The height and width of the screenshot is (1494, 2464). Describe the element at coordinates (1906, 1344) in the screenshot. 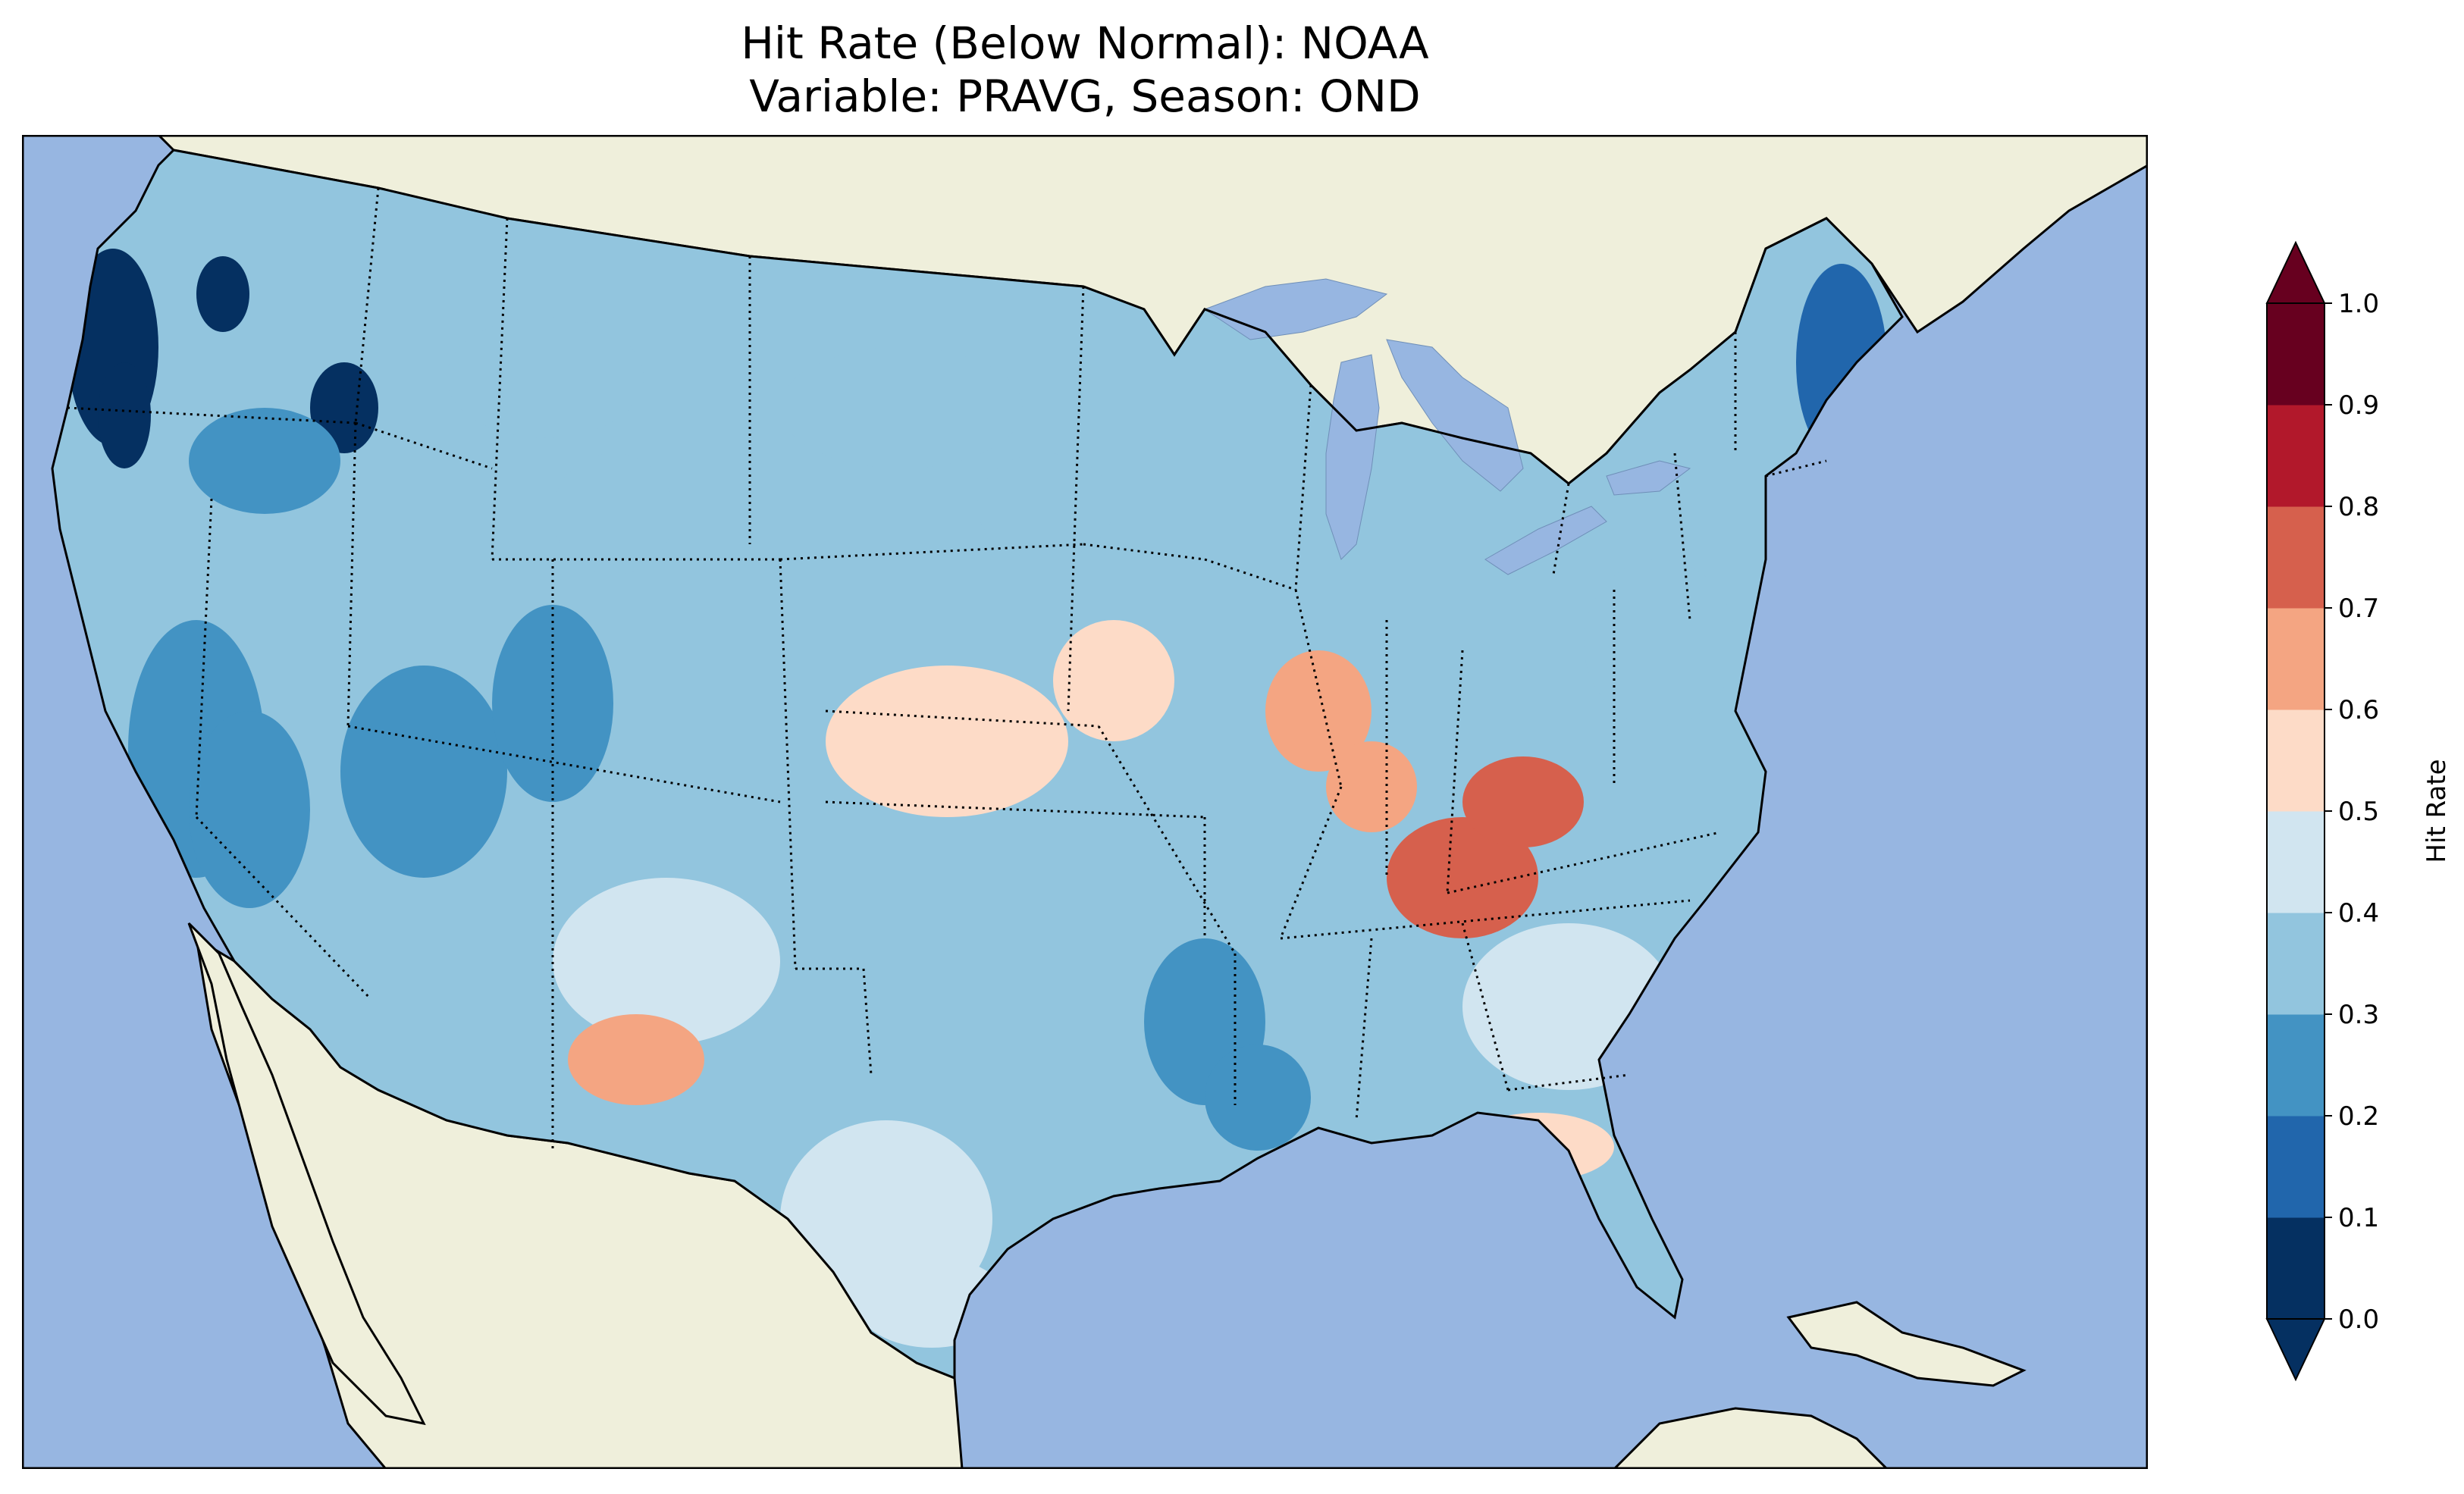

I see `land-caribbean-islands` at that location.